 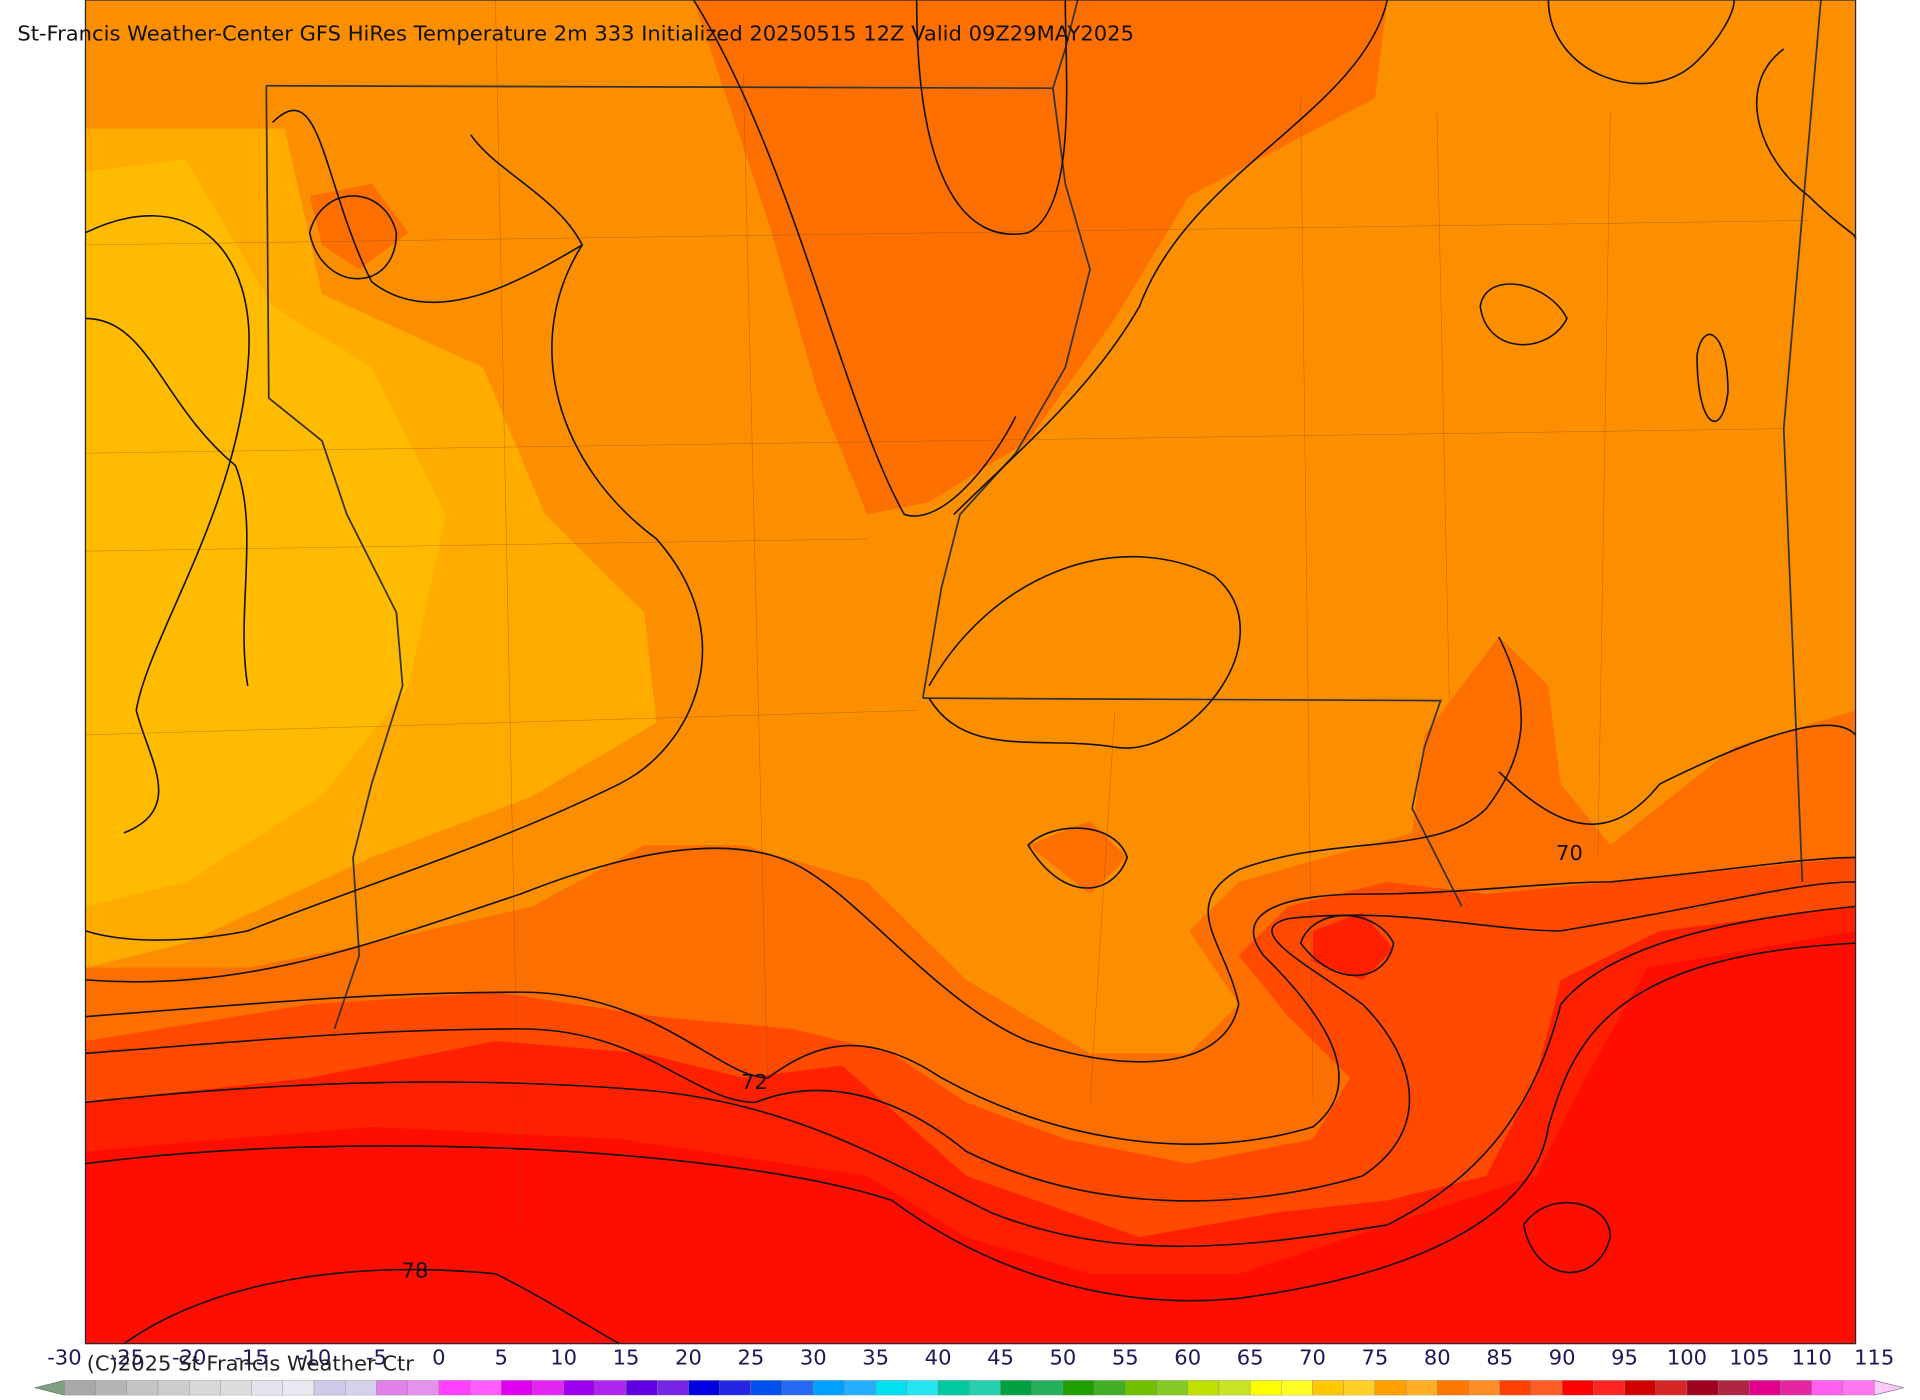 I want to click on colorbar-tick-label: 20, so click(x=688, y=1358).